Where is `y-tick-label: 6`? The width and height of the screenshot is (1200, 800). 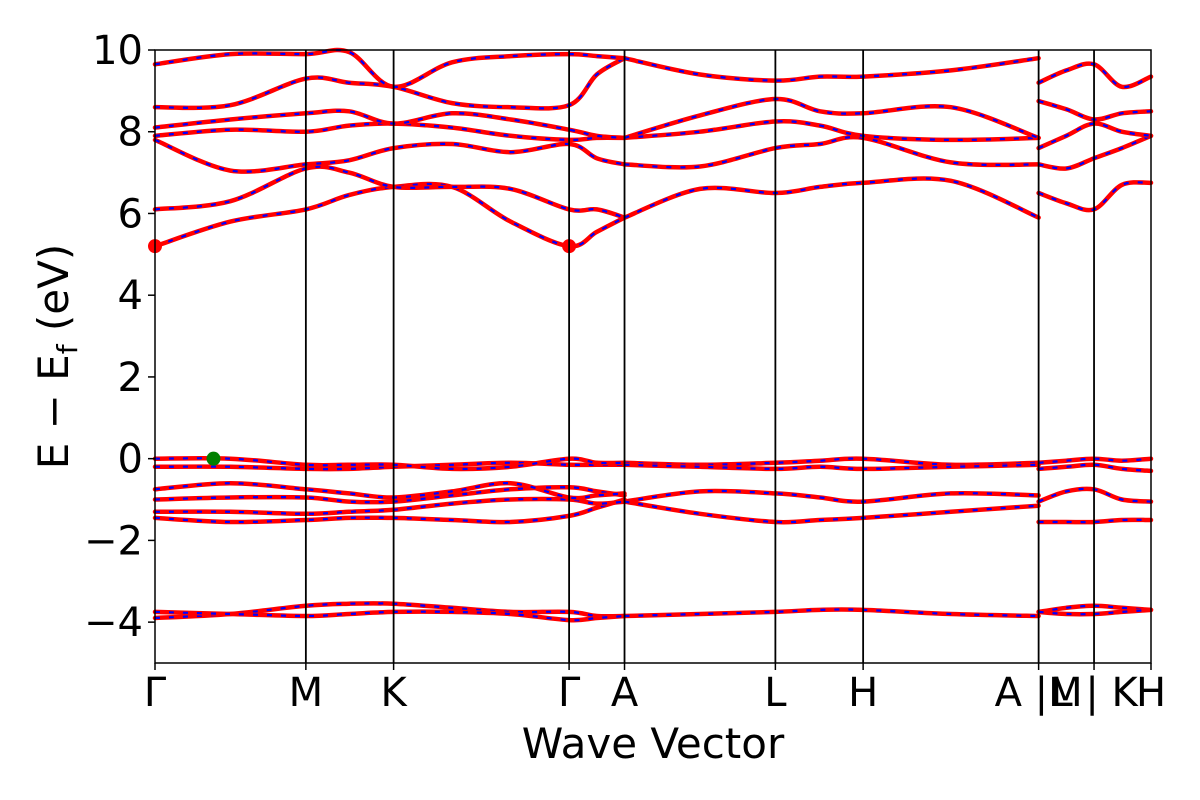
y-tick-label: 6 is located at coordinates (130, 214).